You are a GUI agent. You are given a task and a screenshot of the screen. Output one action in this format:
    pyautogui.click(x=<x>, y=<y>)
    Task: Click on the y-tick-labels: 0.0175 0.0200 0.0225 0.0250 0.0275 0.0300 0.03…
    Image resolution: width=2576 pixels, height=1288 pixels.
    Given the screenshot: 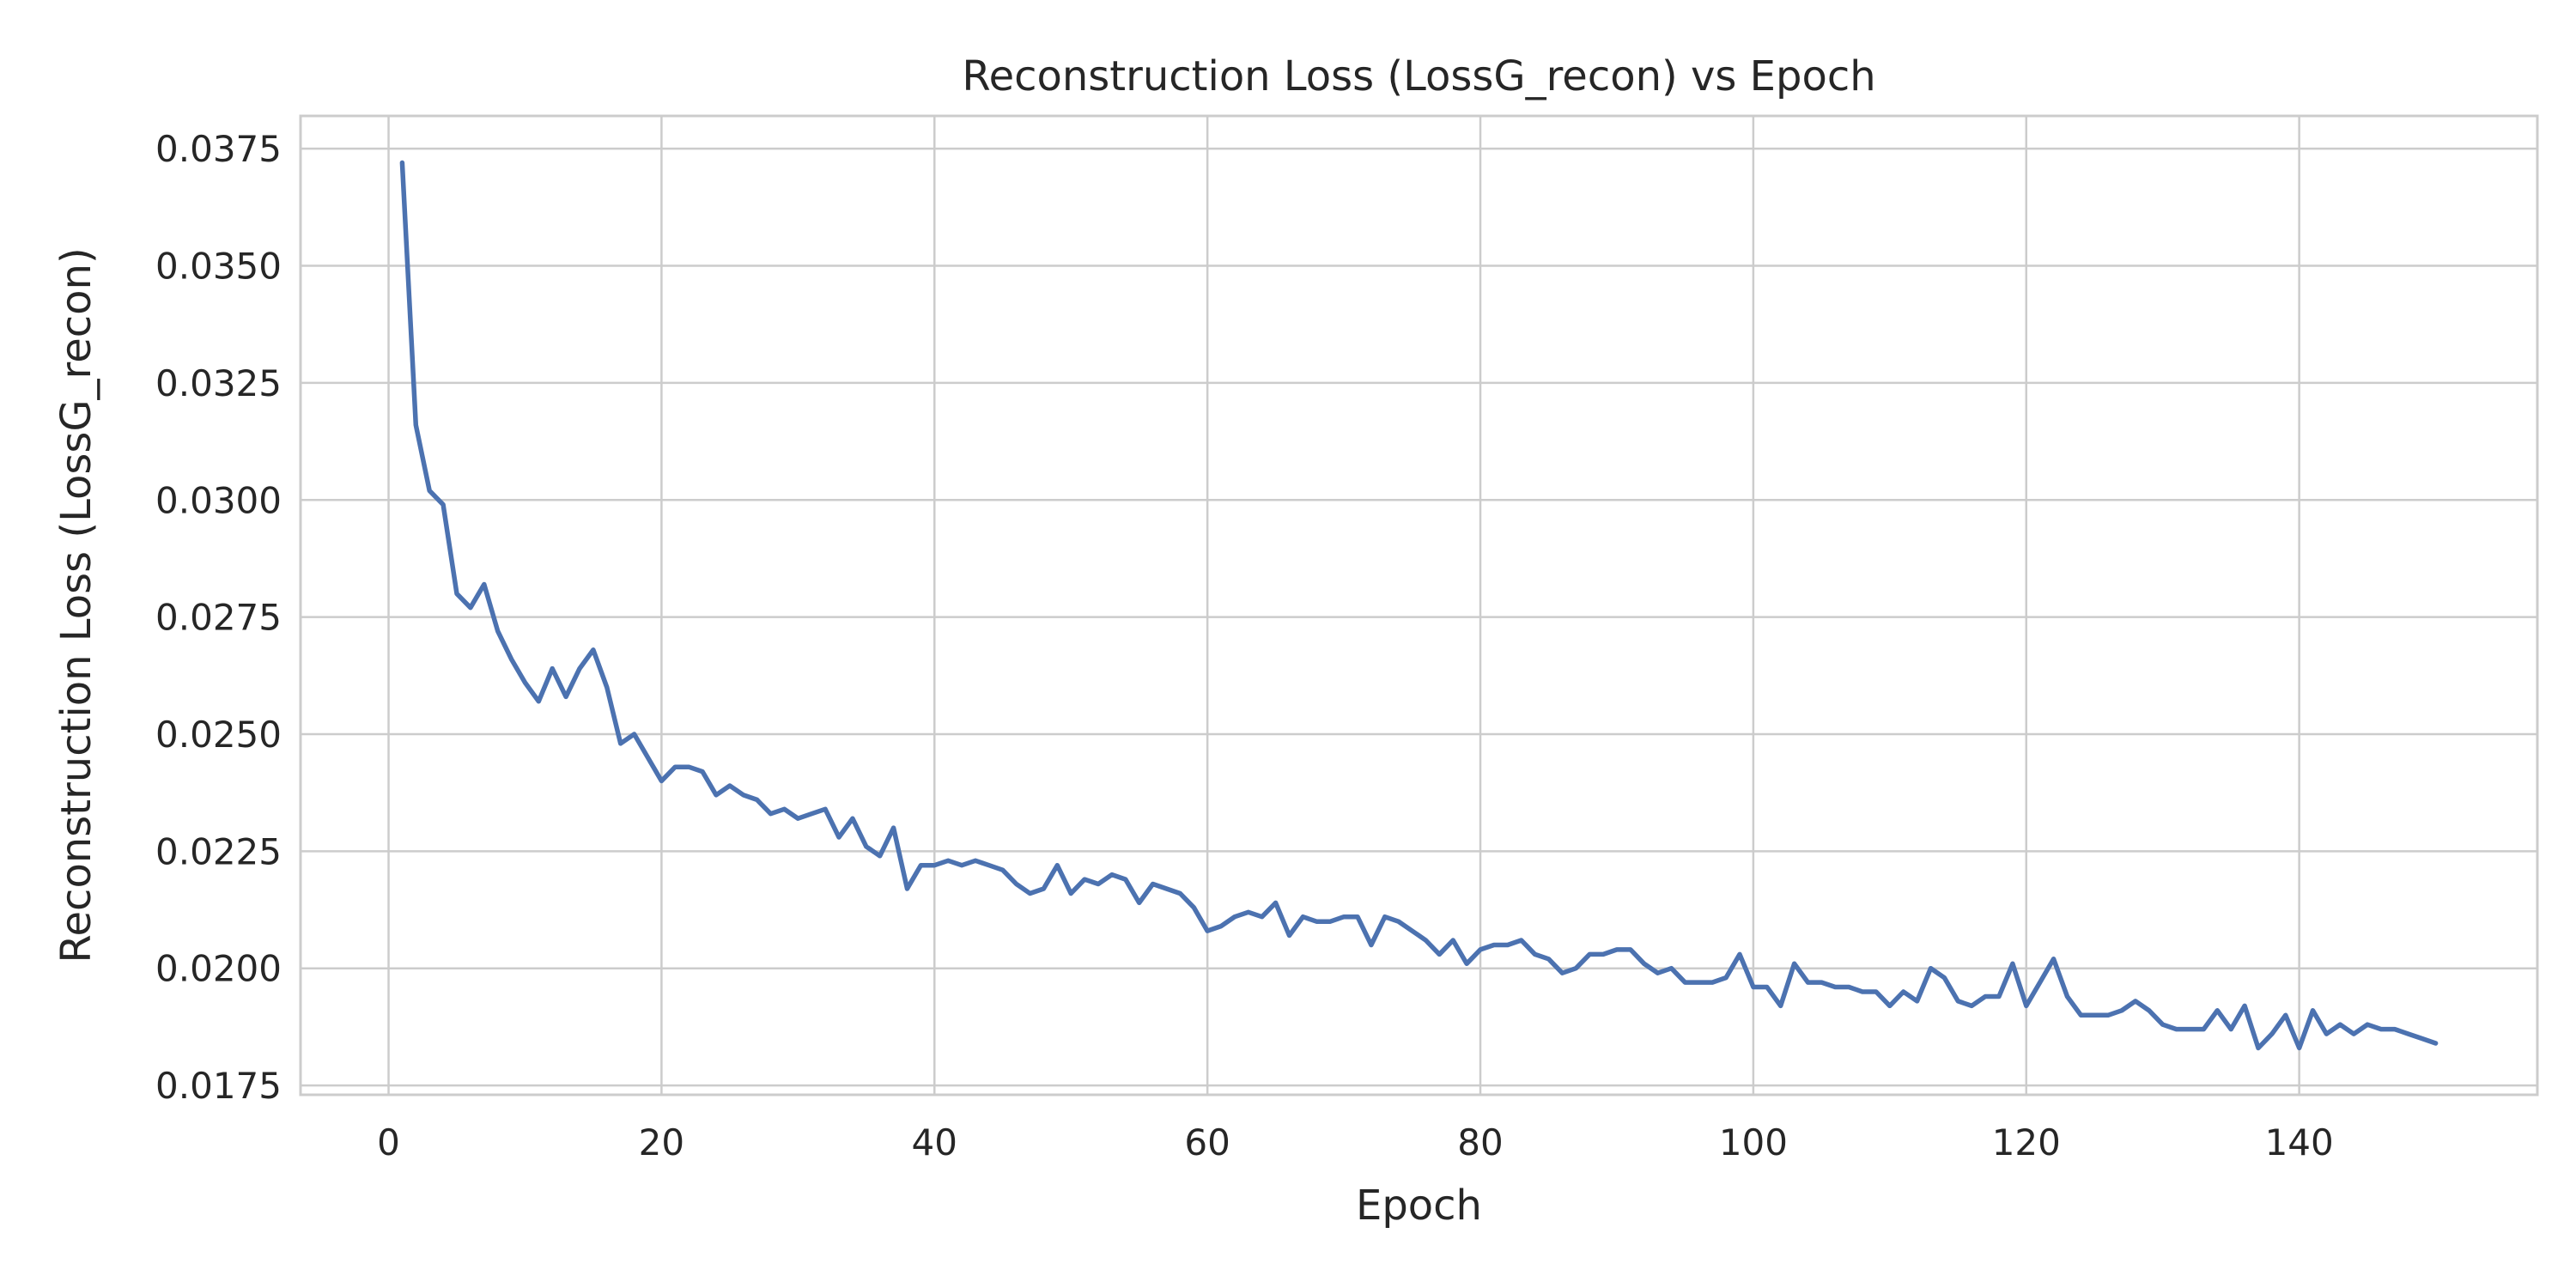 What is the action you would take?
    pyautogui.click(x=218, y=618)
    